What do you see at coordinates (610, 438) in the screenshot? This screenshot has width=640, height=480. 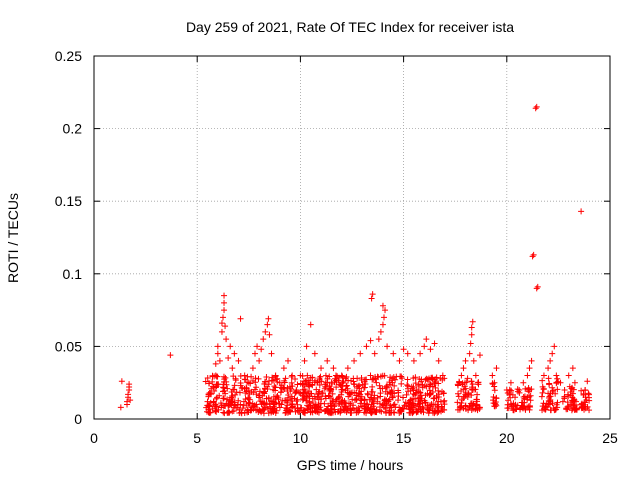 I see `x-tick-label: 25` at bounding box center [610, 438].